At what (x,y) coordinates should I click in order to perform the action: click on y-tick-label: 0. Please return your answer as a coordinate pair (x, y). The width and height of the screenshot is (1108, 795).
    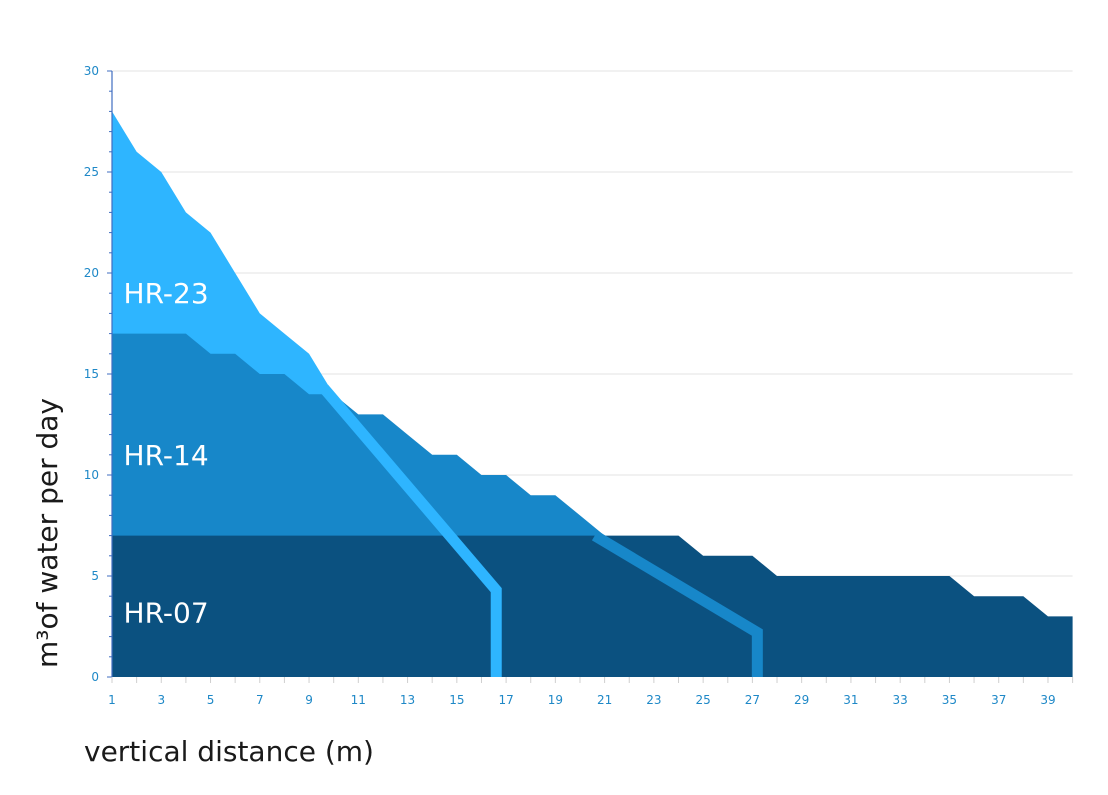
    Looking at the image, I should click on (95, 677).